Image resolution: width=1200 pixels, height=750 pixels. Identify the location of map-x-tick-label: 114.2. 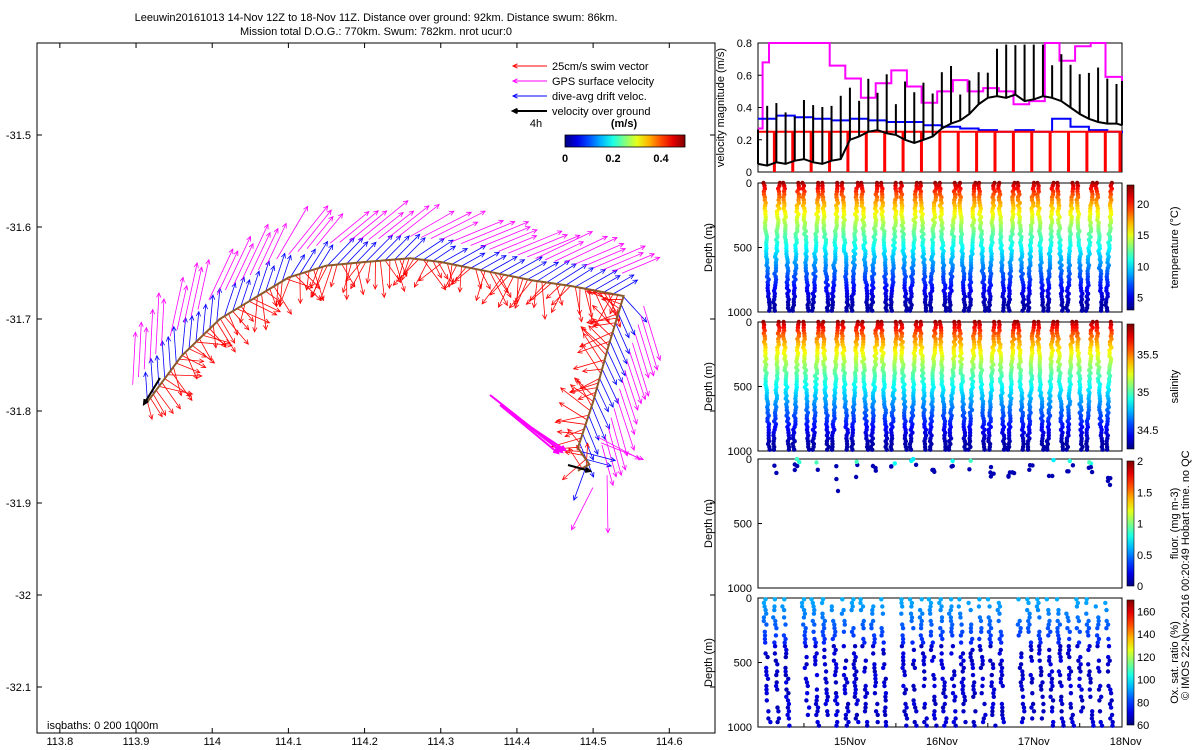
(364, 742).